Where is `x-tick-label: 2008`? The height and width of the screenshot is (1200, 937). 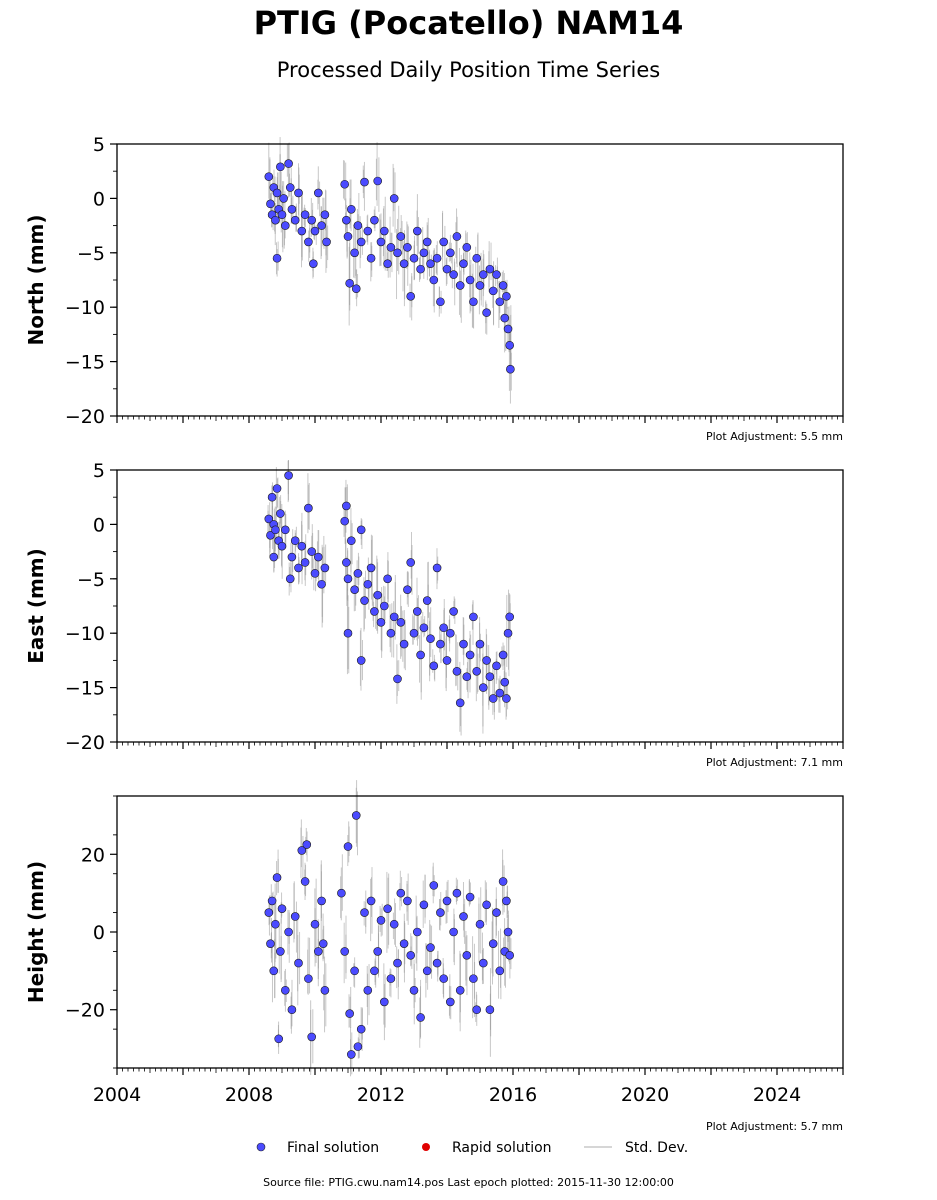 x-tick-label: 2008 is located at coordinates (249, 1095).